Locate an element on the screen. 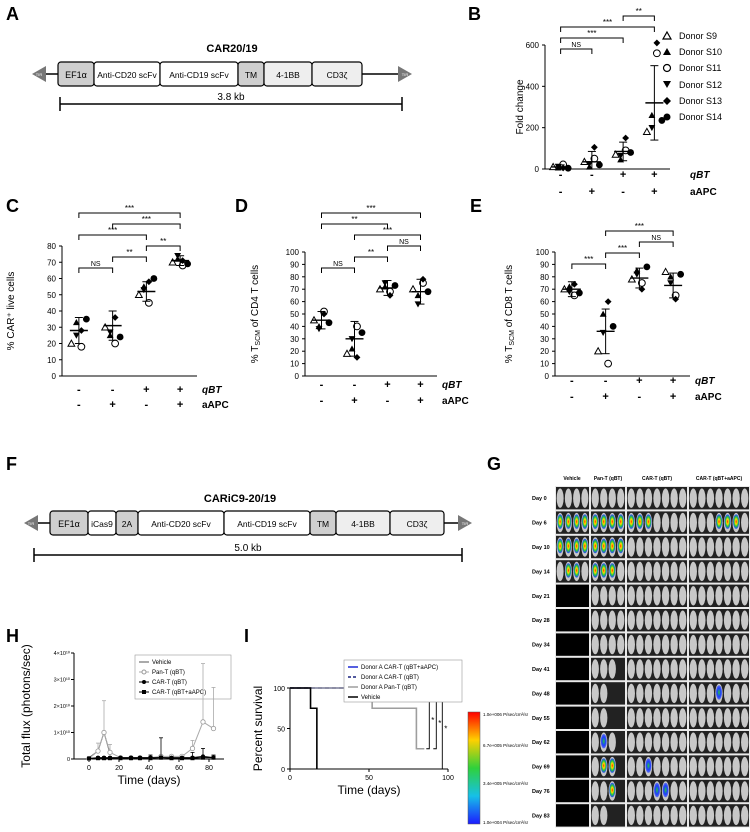 Image resolution: width=750 pixels, height=832 pixels. construct-f-length: 5.0 kb is located at coordinates (248, 548).